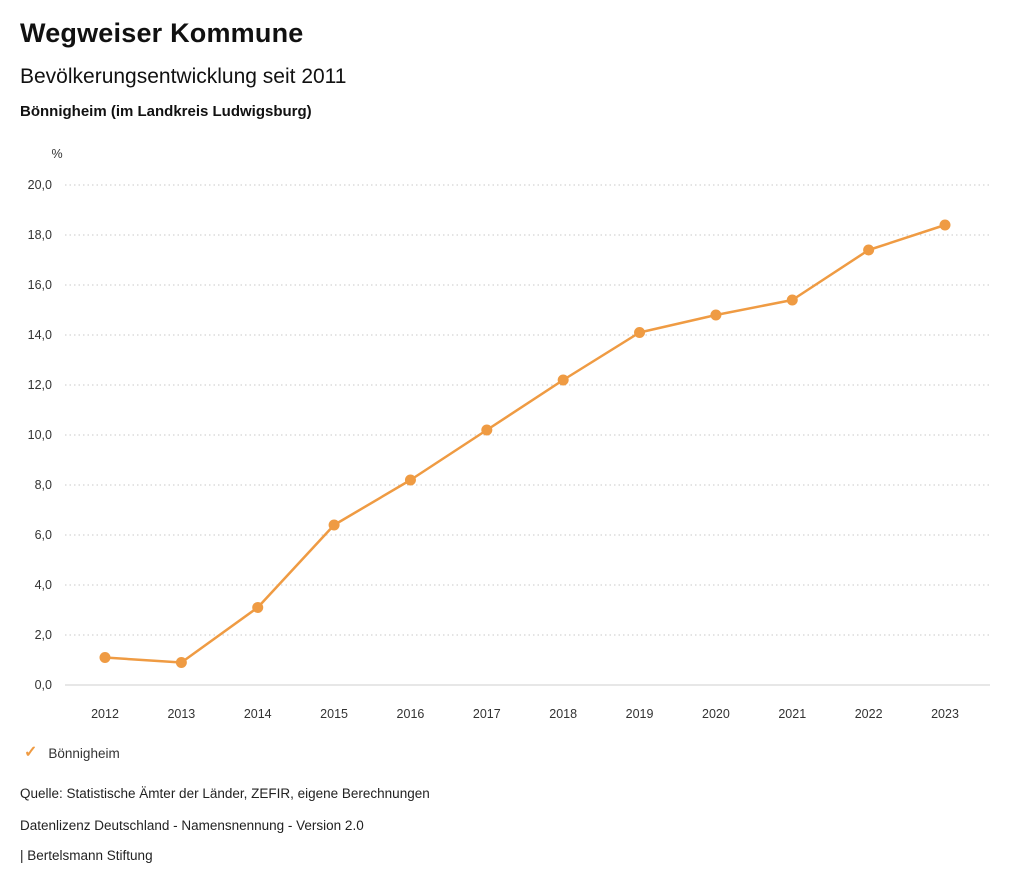 The image size is (1024, 888). What do you see at coordinates (792, 714) in the screenshot?
I see `x-axis-tick-label: 2021` at bounding box center [792, 714].